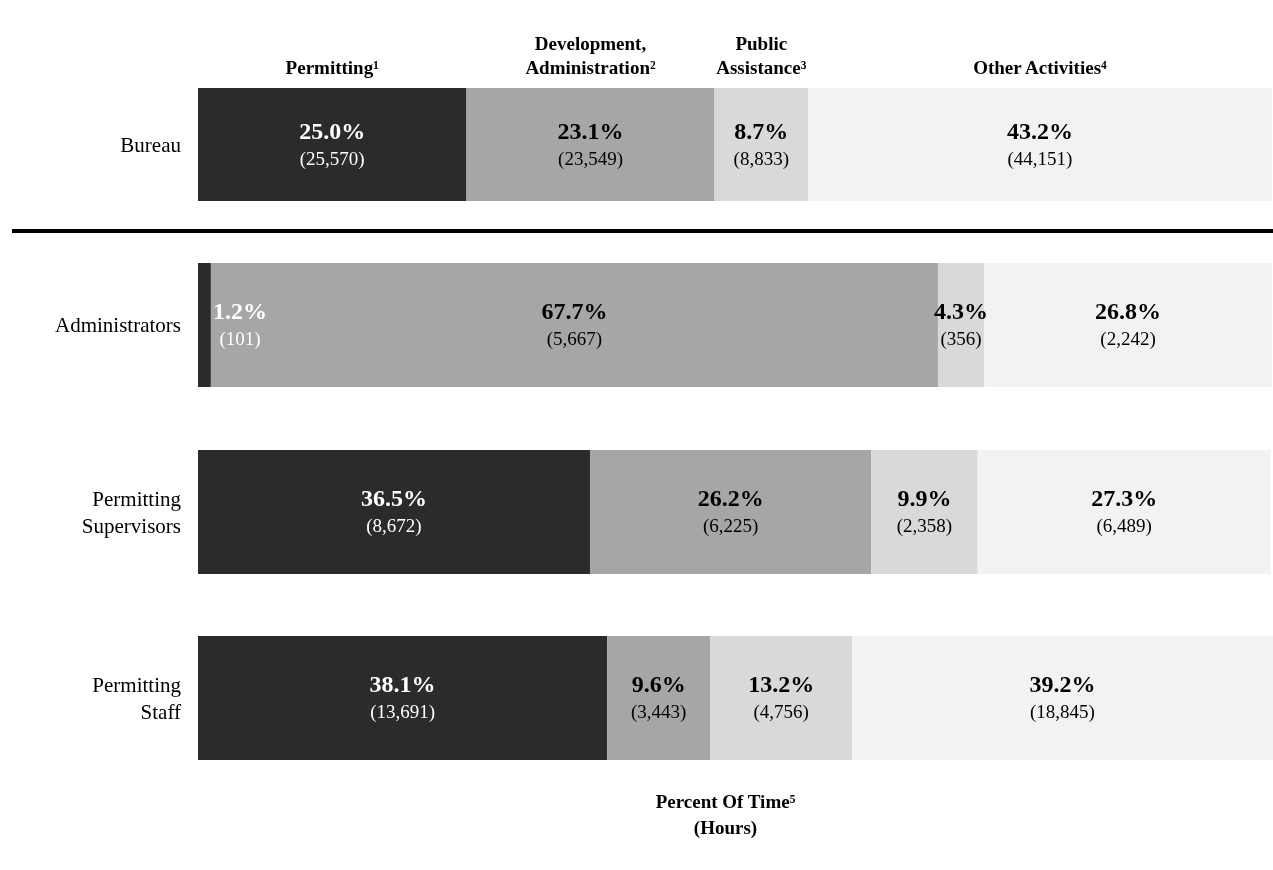  What do you see at coordinates (961, 324) in the screenshot?
I see `data-label: 4.3% (356)` at bounding box center [961, 324].